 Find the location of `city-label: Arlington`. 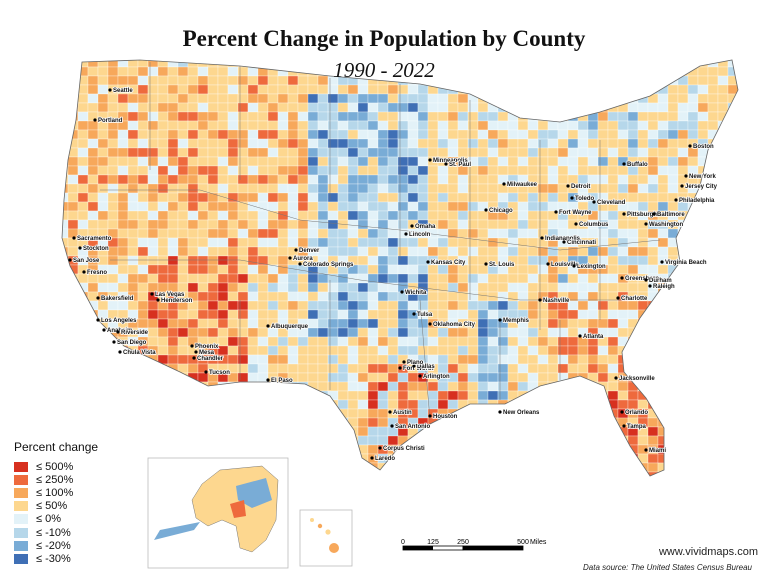

city-label: Arlington is located at coordinates (436, 377).